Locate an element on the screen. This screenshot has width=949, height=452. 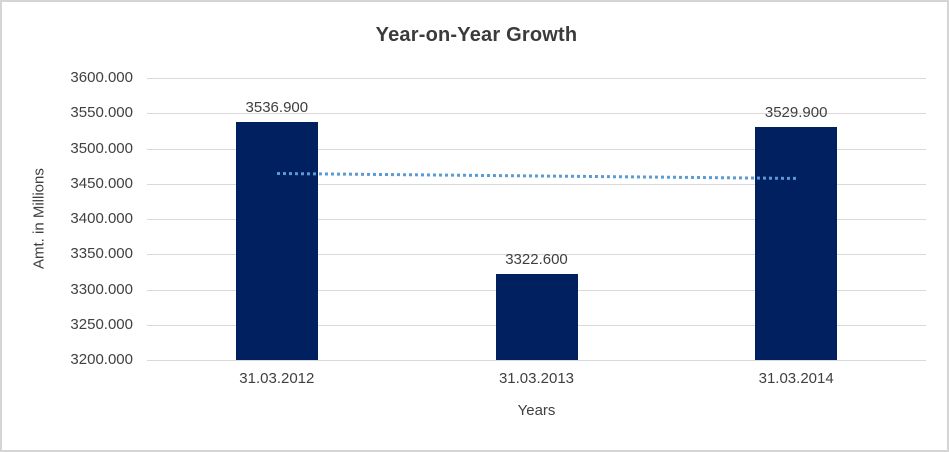
bar-31.03.2014 is located at coordinates (796, 243).